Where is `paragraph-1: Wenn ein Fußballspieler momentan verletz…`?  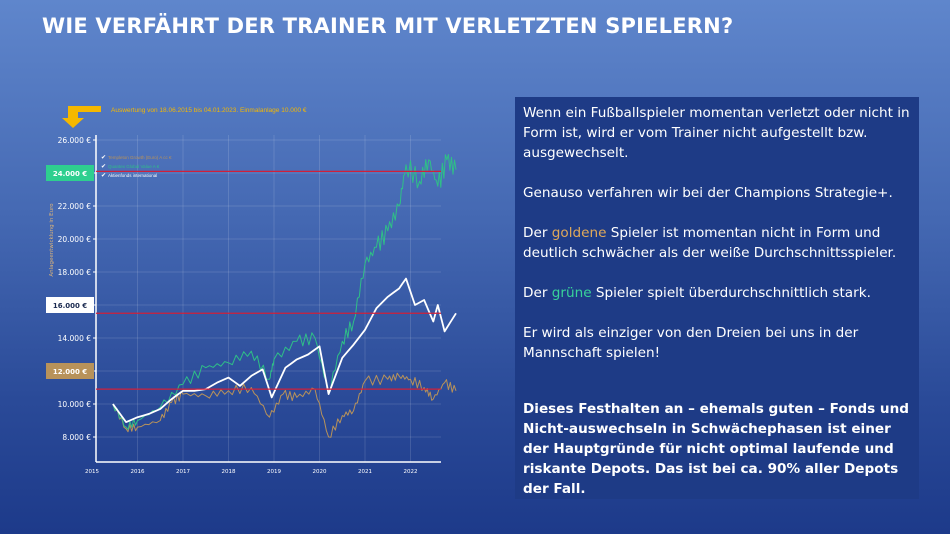
paragraph-1: Wenn ein Fußballspieler momentan verletz… is located at coordinates (716, 133).